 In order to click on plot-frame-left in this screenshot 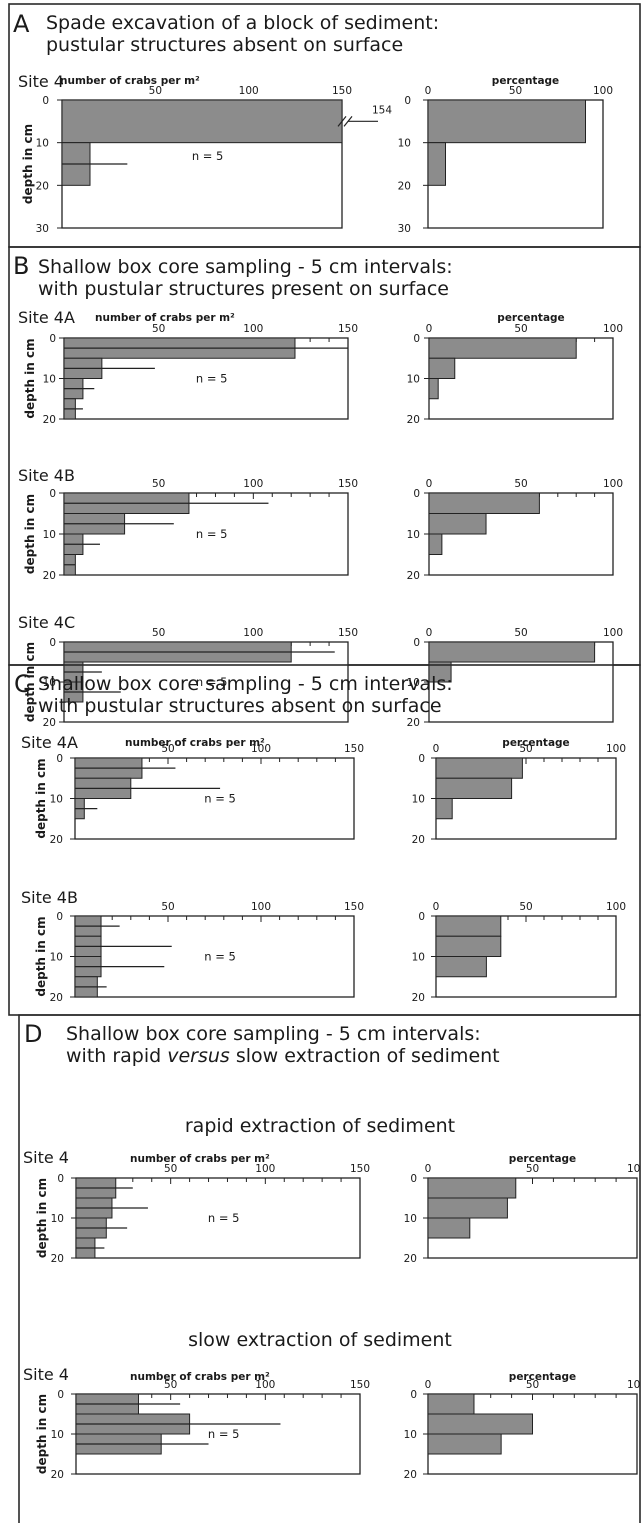, I will do `click(218, 1218)`.